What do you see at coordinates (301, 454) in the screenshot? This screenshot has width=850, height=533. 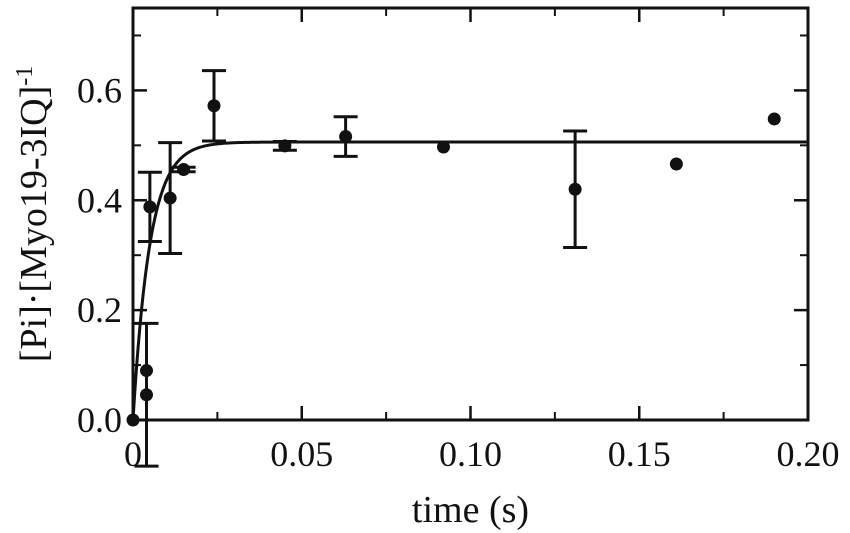 I see `x-tick-label: 0.05` at bounding box center [301, 454].